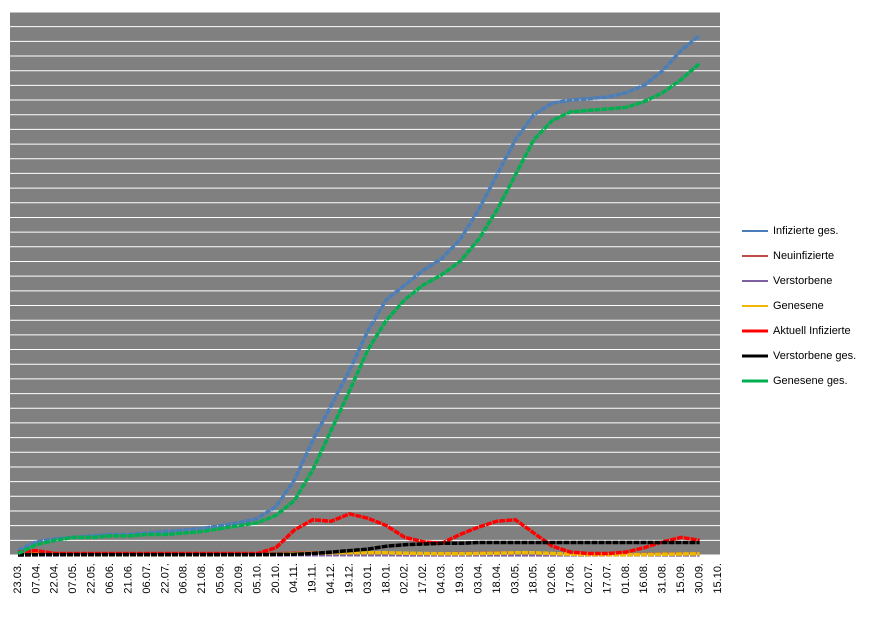  Describe the element at coordinates (313, 578) in the screenshot. I see `x-tick-label: 19.11.` at that location.